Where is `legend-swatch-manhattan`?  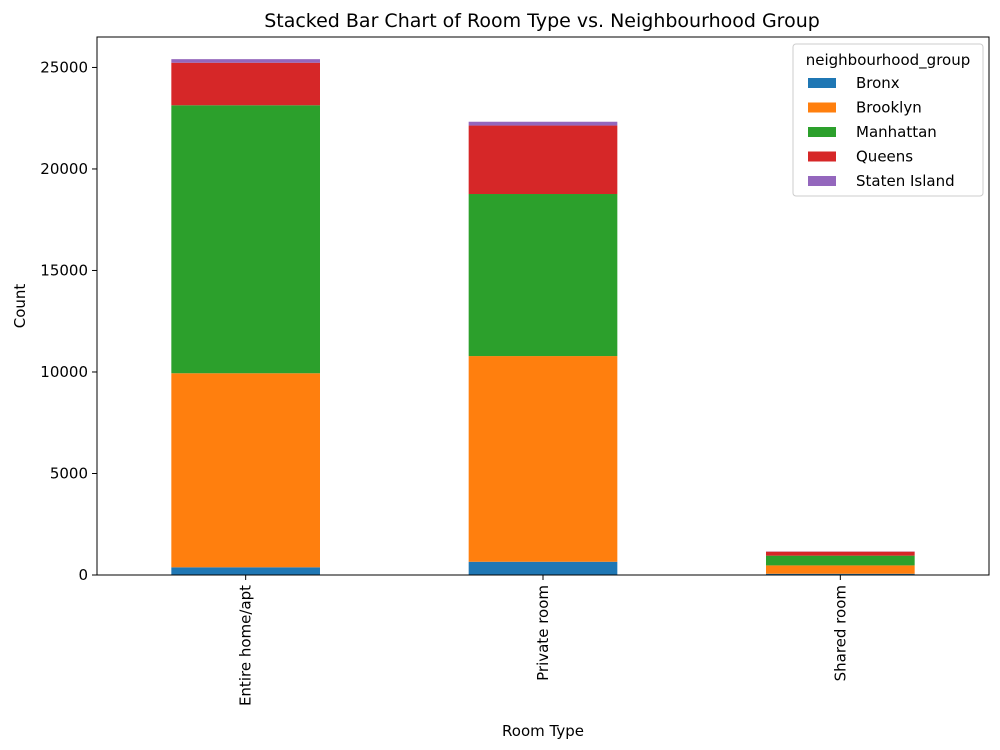 legend-swatch-manhattan is located at coordinates (822, 132).